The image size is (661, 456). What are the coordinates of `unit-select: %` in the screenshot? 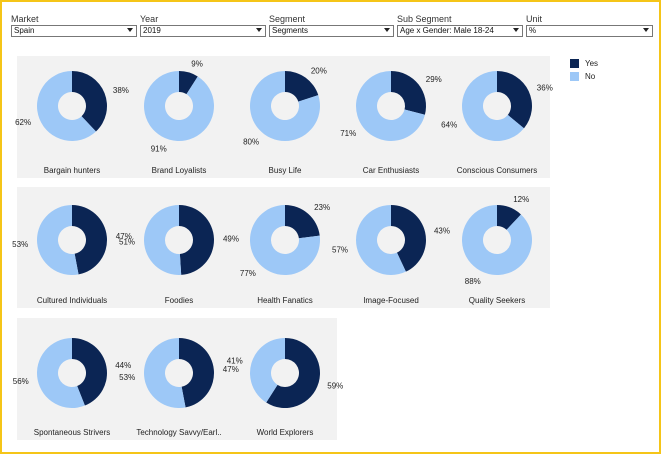 It's located at (589, 31).